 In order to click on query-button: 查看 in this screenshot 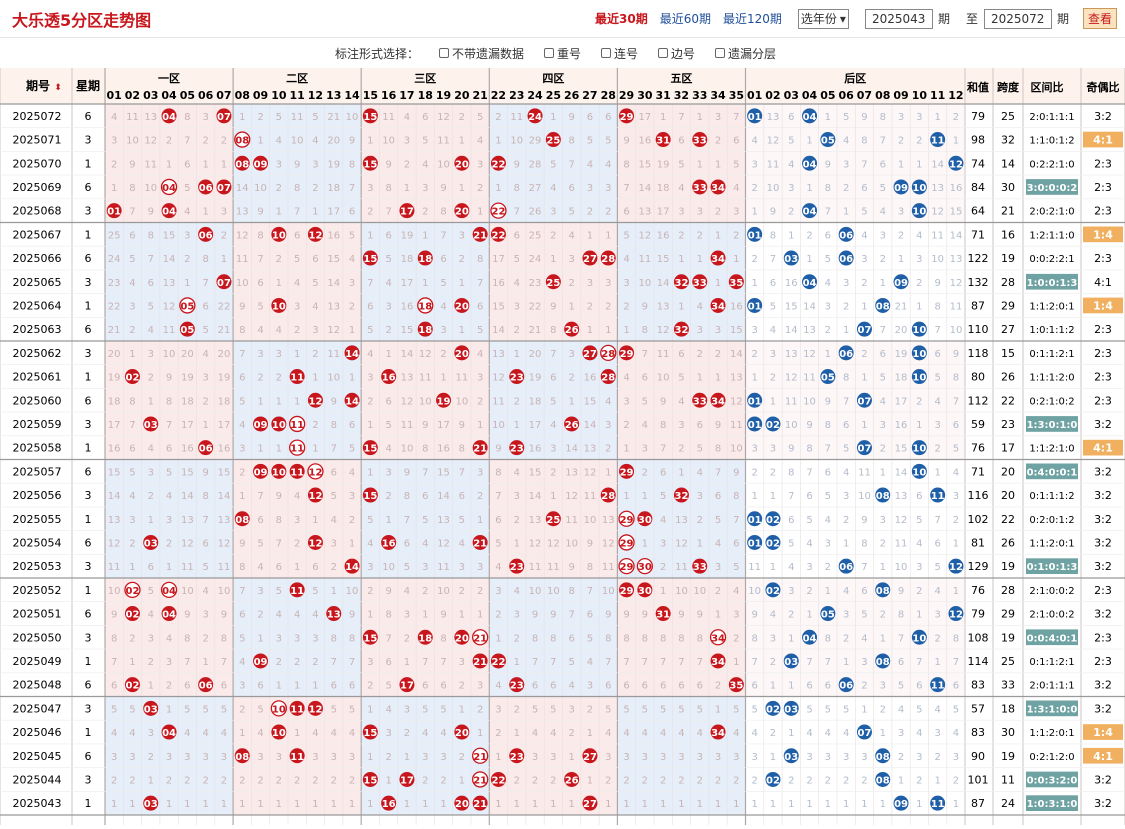, I will do `click(1099, 18)`.